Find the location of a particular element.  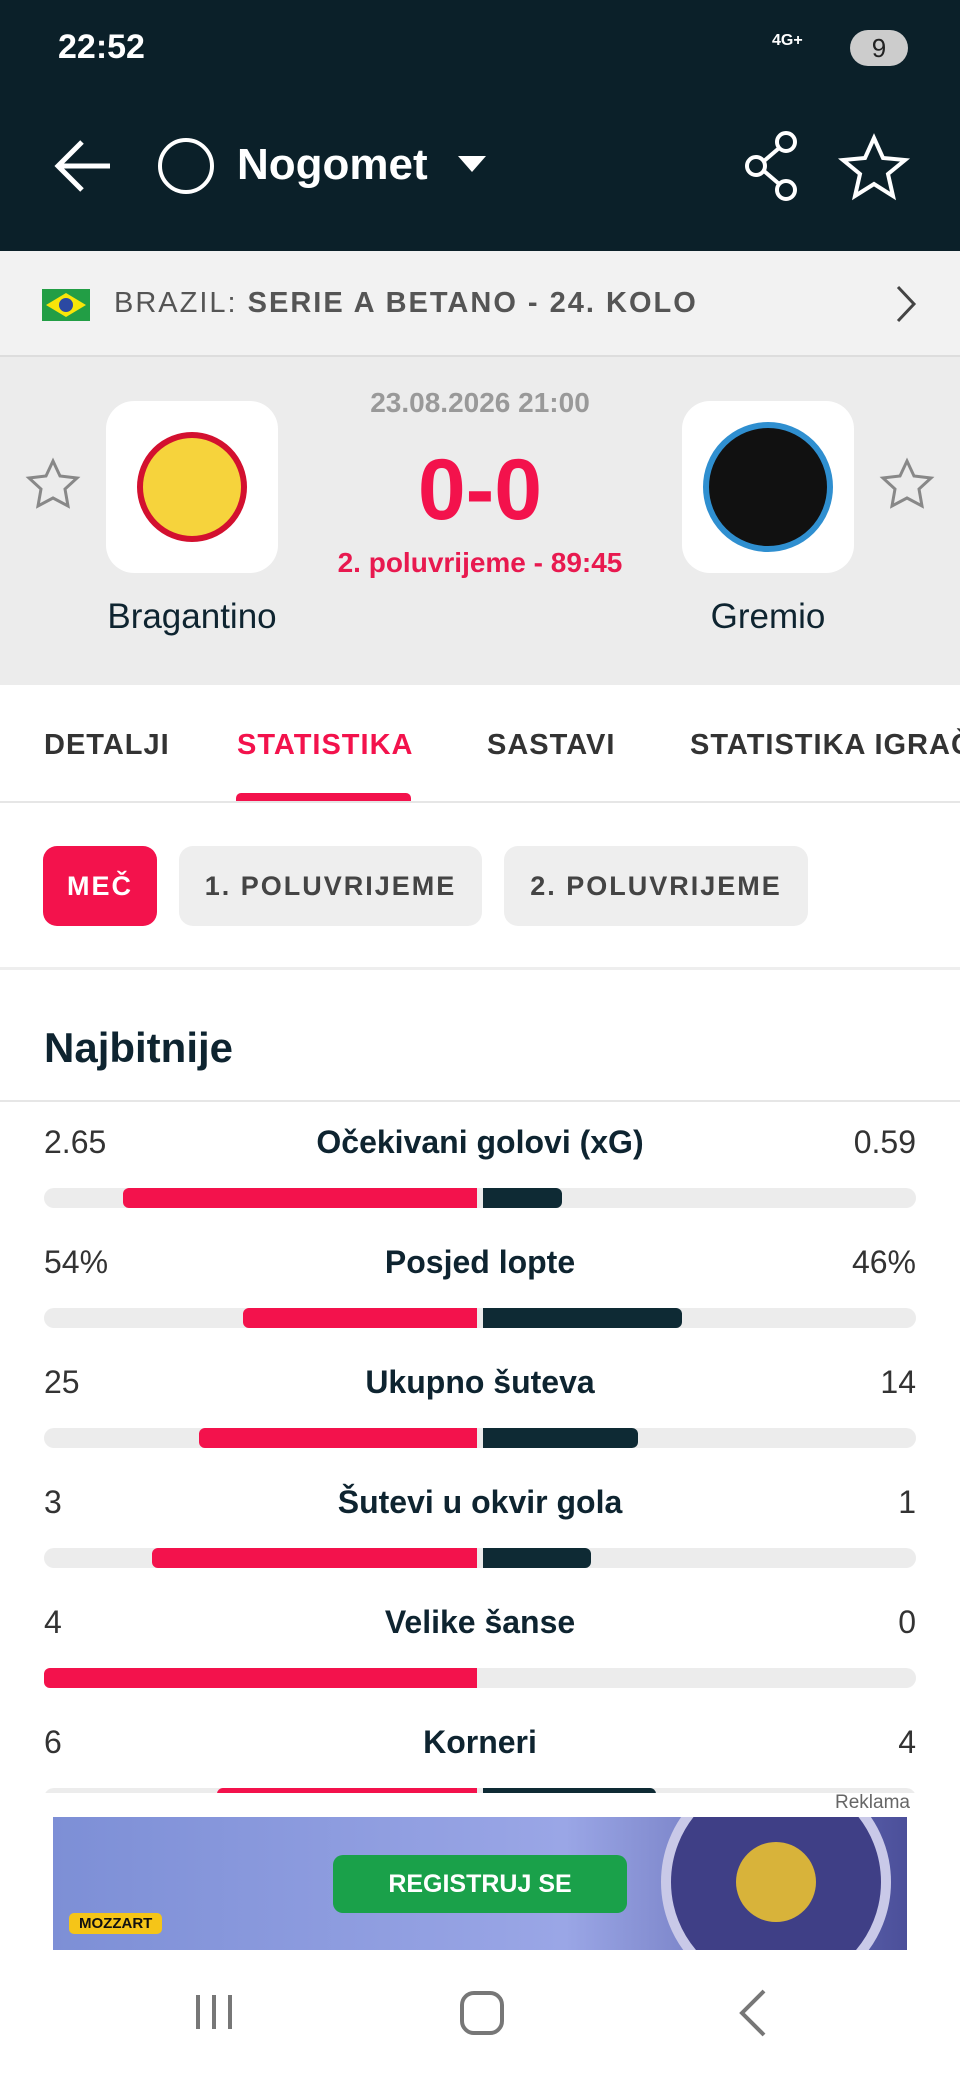

ball-icon is located at coordinates (186, 166).